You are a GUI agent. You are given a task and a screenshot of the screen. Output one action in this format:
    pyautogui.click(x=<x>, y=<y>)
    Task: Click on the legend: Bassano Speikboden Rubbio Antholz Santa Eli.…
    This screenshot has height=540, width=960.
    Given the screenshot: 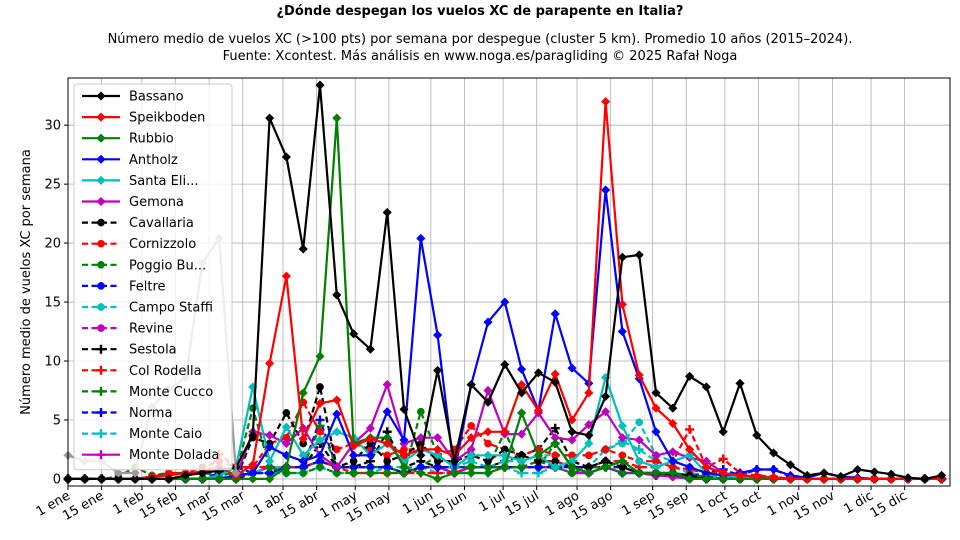 What is the action you would take?
    pyautogui.click(x=153, y=277)
    